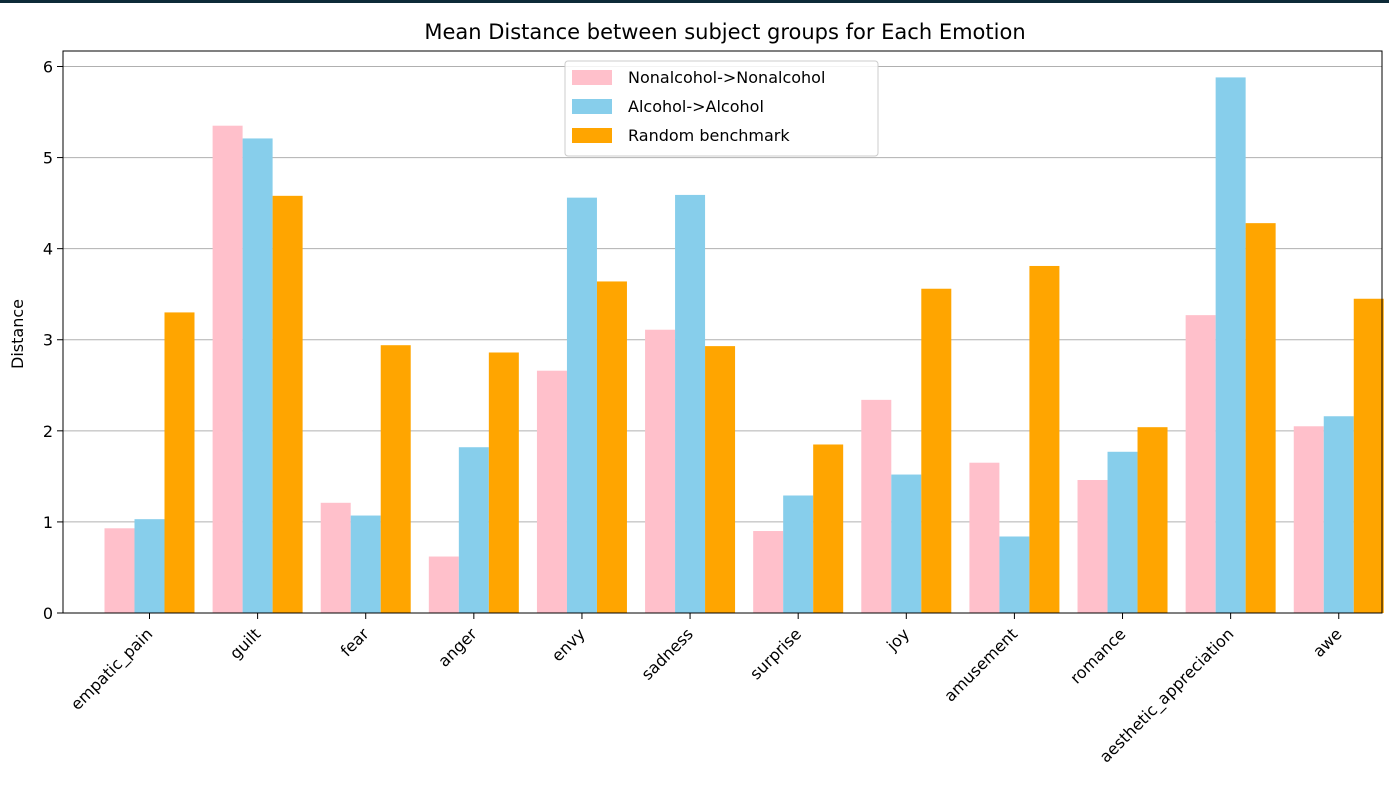 This screenshot has height=798, width=1389. I want to click on y-tick-label: 3, so click(48, 340).